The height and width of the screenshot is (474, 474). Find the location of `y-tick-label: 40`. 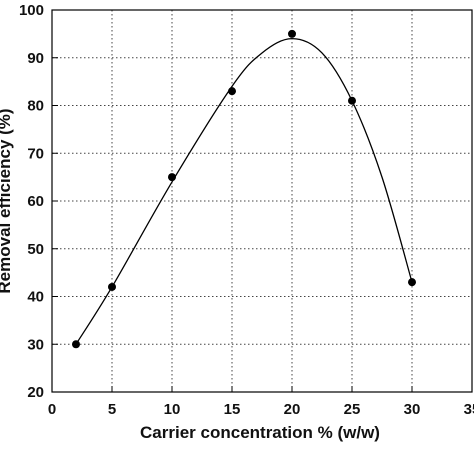

y-tick-label: 40 is located at coordinates (35, 297).